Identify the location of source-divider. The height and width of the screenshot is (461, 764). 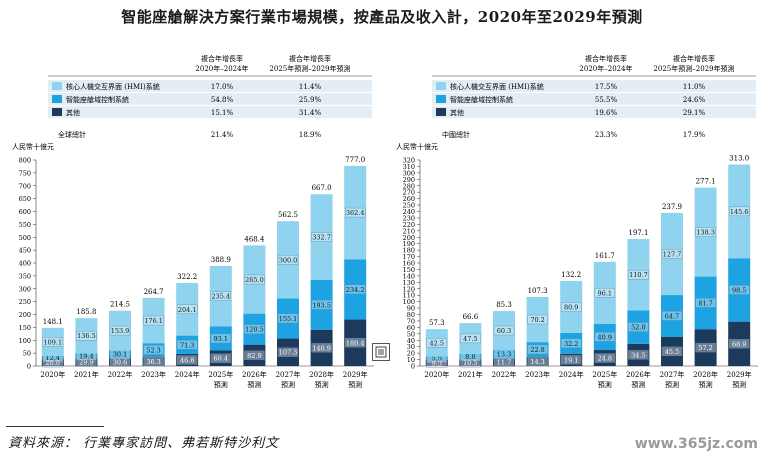
(55, 426).